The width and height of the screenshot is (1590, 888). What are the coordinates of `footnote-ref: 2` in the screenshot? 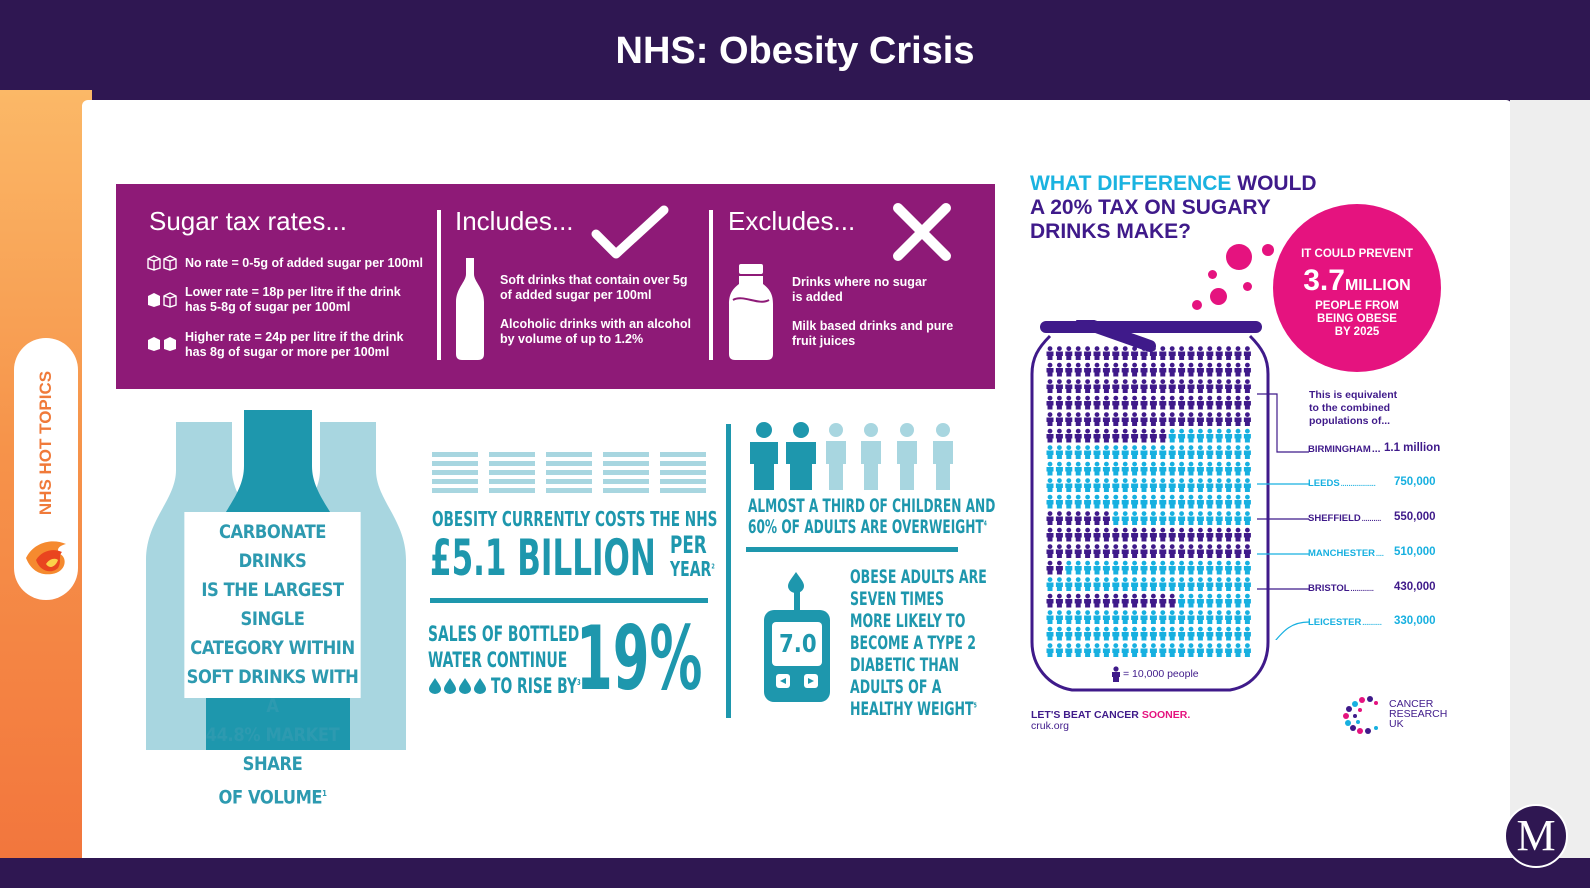 It's located at (713, 566).